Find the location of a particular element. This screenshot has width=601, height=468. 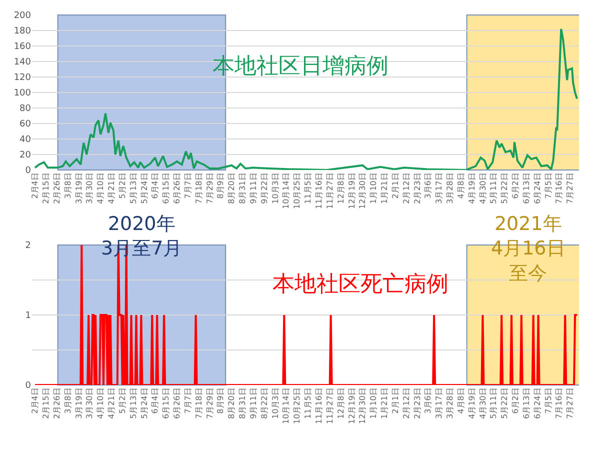

x-tick-label: 7月18日 is located at coordinates (199, 403).